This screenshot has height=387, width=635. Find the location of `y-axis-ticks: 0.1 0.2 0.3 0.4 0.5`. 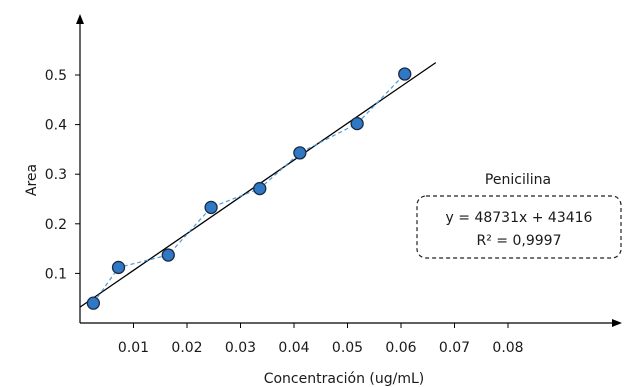

y-axis-ticks: 0.1 0.2 0.3 0.4 0.5 is located at coordinates (62, 175).